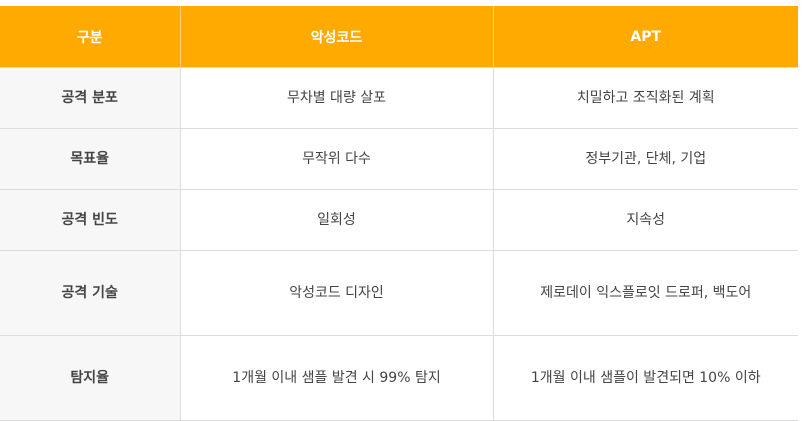 Image resolution: width=803 pixels, height=421 pixels. Describe the element at coordinates (337, 220) in the screenshot. I see `malware-cell: 일회성` at that location.